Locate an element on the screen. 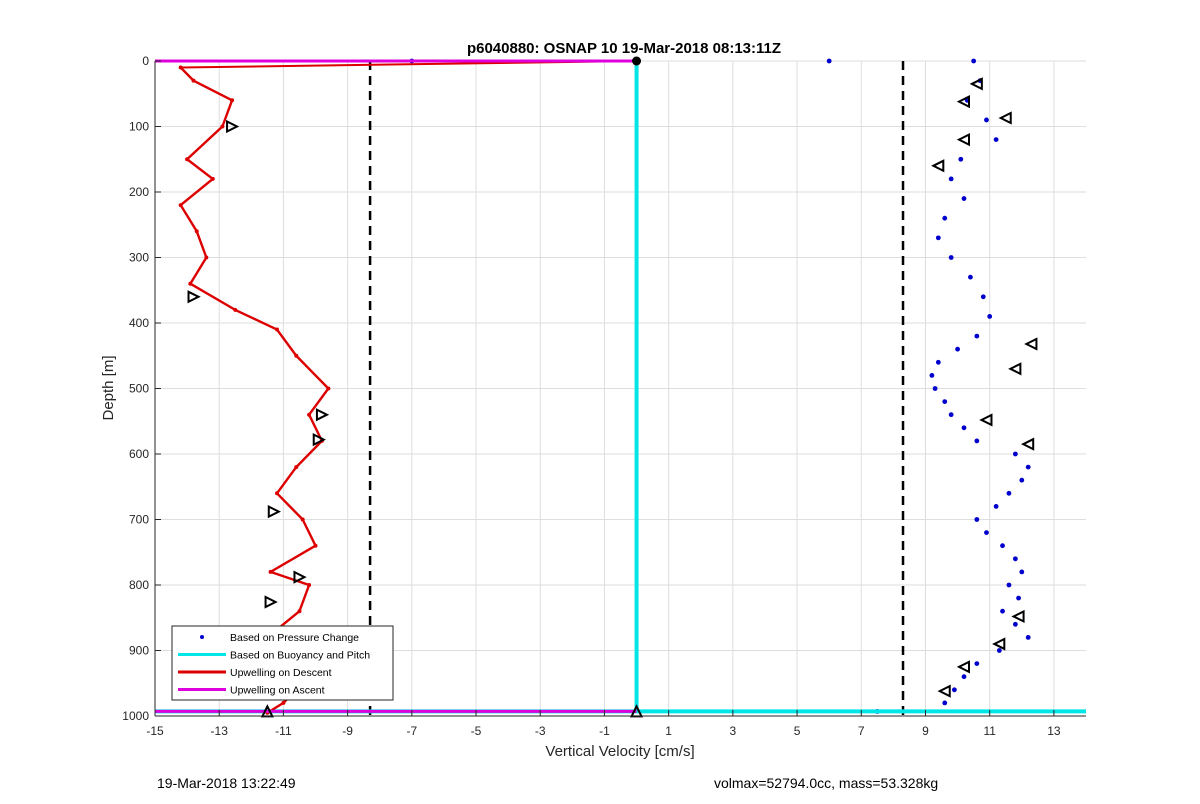 This screenshot has width=1200, height=804. legend-box is located at coordinates (282, 663).